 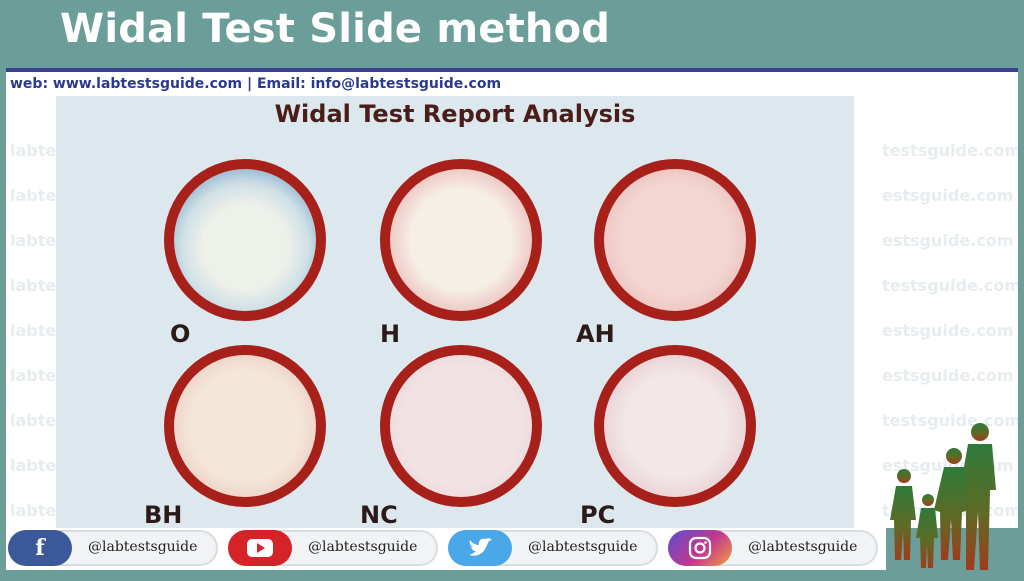 I want to click on title-bar: Widal Test Slide method, so click(x=512, y=33).